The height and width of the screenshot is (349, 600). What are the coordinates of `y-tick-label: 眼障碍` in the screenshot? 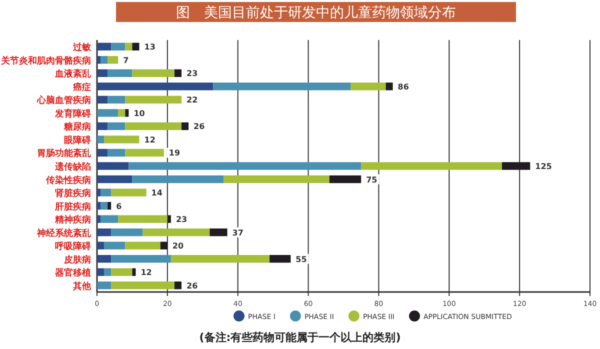 It's located at (77, 140).